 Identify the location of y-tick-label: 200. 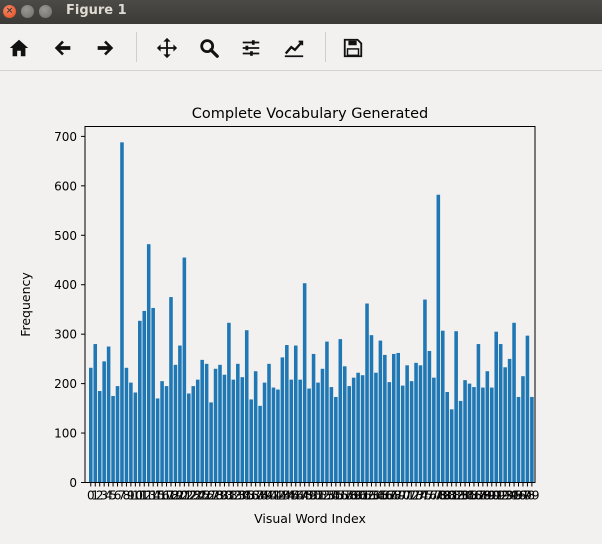
(65, 384).